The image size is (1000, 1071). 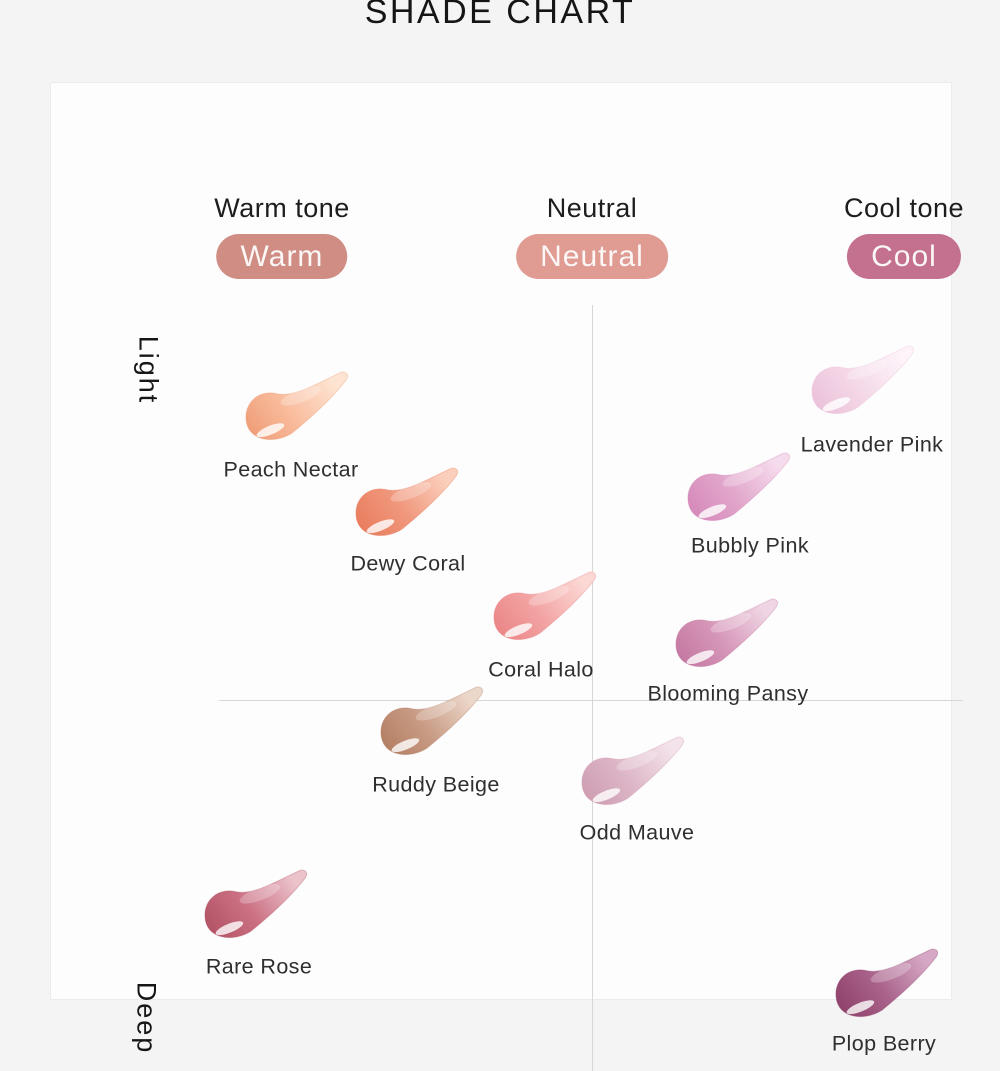 I want to click on depth-axis-deep-label: Deep, so click(x=146, y=1018).